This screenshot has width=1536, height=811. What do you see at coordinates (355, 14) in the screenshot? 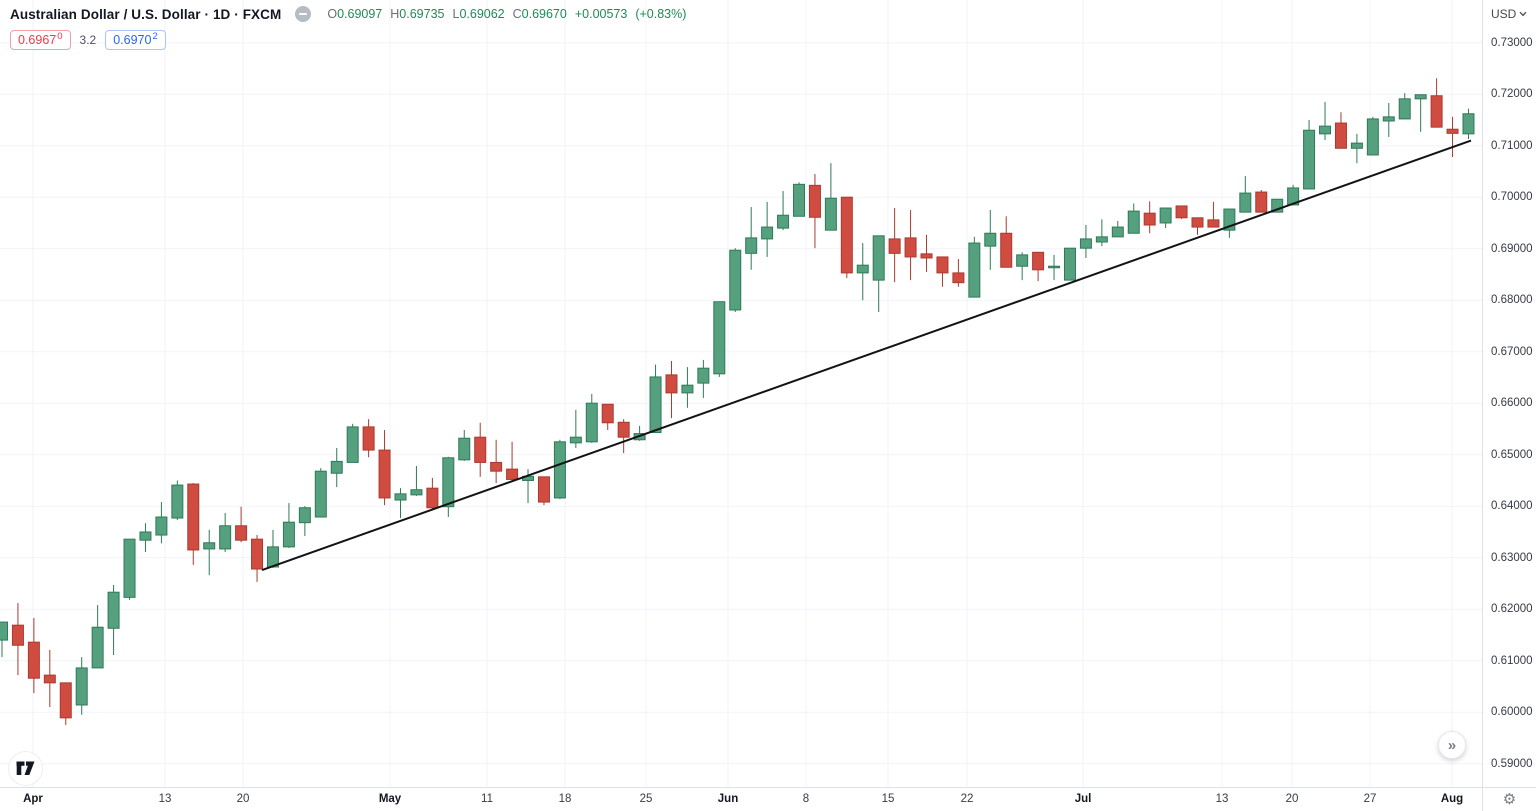
I see `ohlc-open: O0.69097` at bounding box center [355, 14].